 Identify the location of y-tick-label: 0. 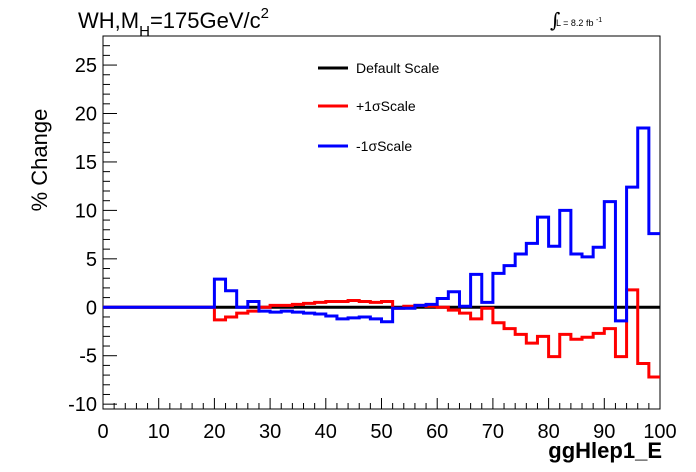
(91, 308).